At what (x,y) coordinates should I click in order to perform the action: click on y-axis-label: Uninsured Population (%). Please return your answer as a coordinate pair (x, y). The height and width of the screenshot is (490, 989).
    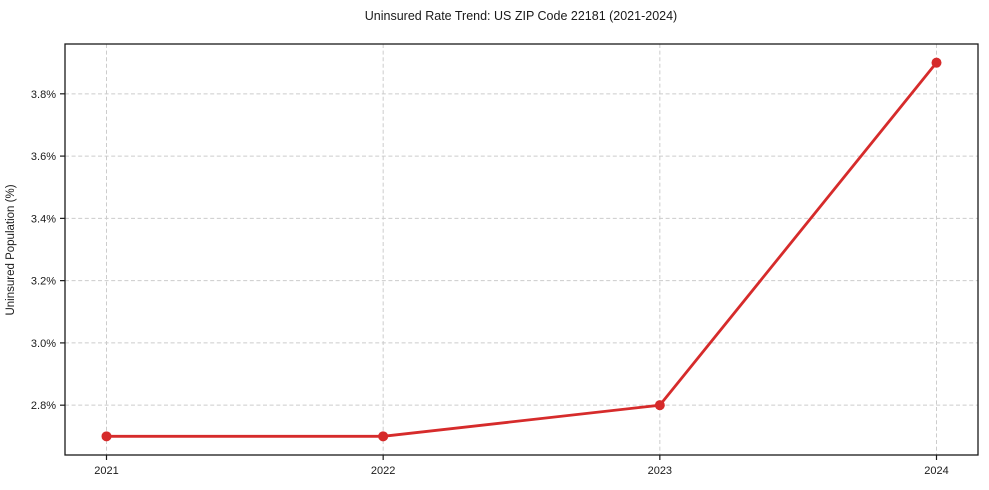
    Looking at the image, I should click on (11, 249).